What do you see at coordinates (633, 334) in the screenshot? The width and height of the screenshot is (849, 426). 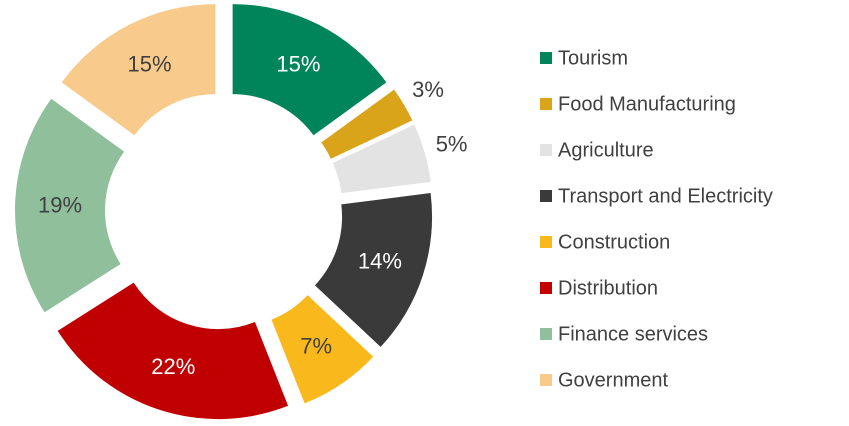 I see `legend-label: Finance services` at bounding box center [633, 334].